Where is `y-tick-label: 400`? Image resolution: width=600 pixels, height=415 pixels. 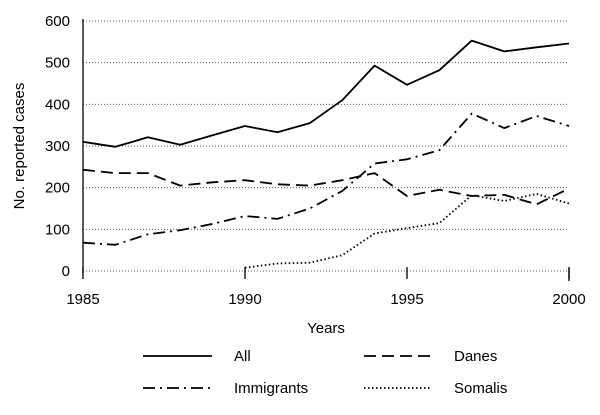 y-tick-label: 400 is located at coordinates (57, 104).